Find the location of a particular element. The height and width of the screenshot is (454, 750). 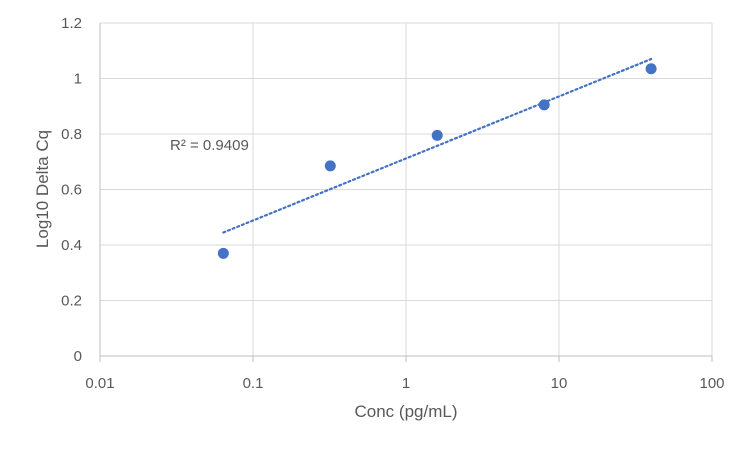

y-tick-label: 0.6 is located at coordinates (71, 190).